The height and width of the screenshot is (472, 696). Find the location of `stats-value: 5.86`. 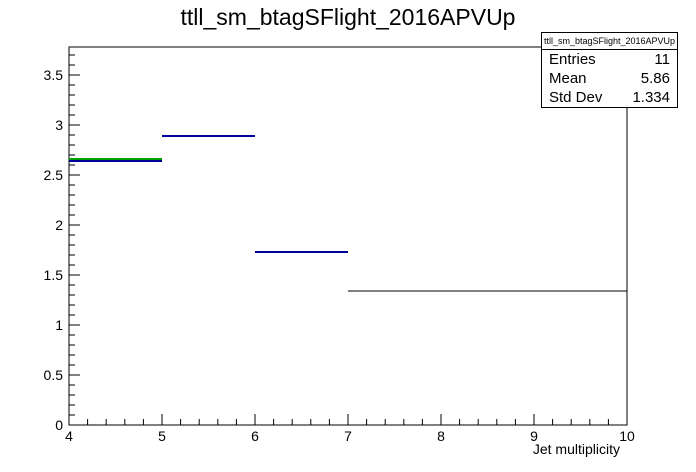

stats-value: 5.86 is located at coordinates (655, 78).